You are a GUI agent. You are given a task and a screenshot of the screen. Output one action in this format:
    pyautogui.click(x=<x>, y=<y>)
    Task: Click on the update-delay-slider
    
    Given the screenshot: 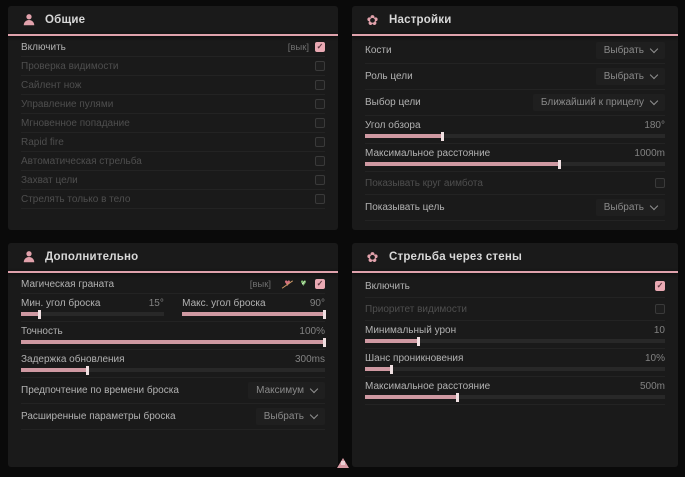 What is the action you would take?
    pyautogui.click(x=173, y=370)
    